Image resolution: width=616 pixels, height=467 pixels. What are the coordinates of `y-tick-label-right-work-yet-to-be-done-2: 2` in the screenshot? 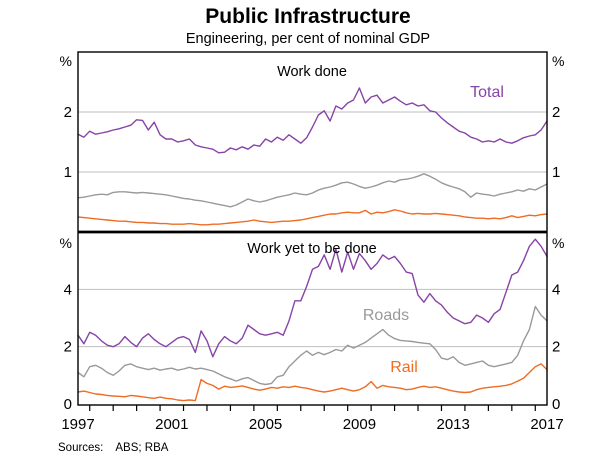 It's located at (556, 347).